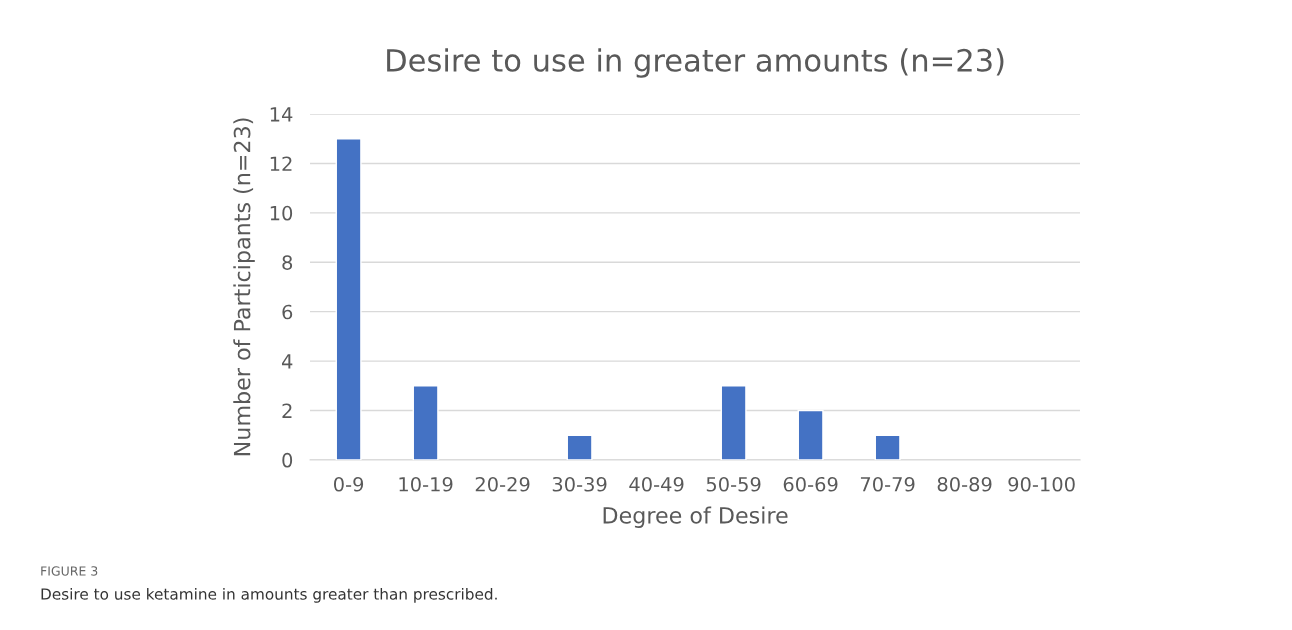 The image size is (1292, 630). Describe the element at coordinates (287, 361) in the screenshot. I see `y-tick-label: 4` at that location.